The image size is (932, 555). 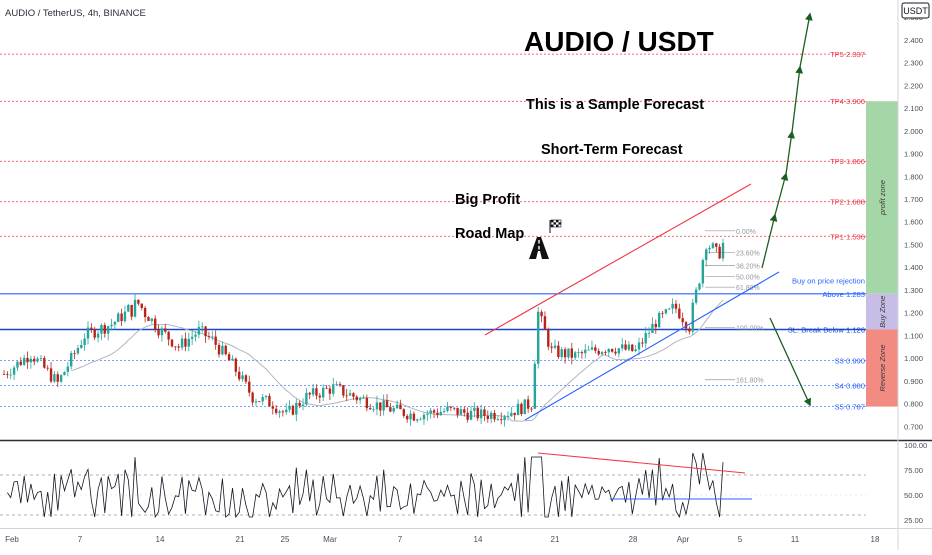 What do you see at coordinates (748, 288) in the screenshot?
I see `fib-label: 61.80%` at bounding box center [748, 288].